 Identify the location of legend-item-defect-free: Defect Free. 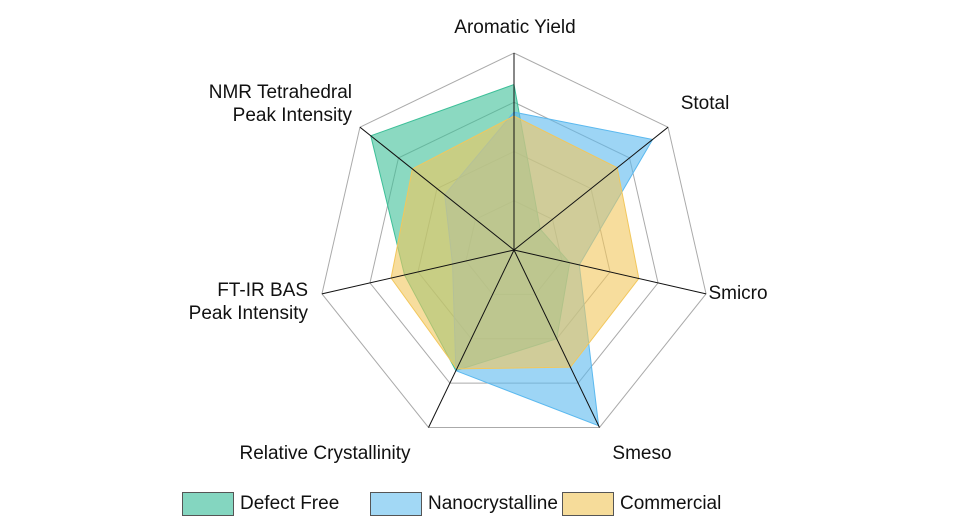
(260, 504).